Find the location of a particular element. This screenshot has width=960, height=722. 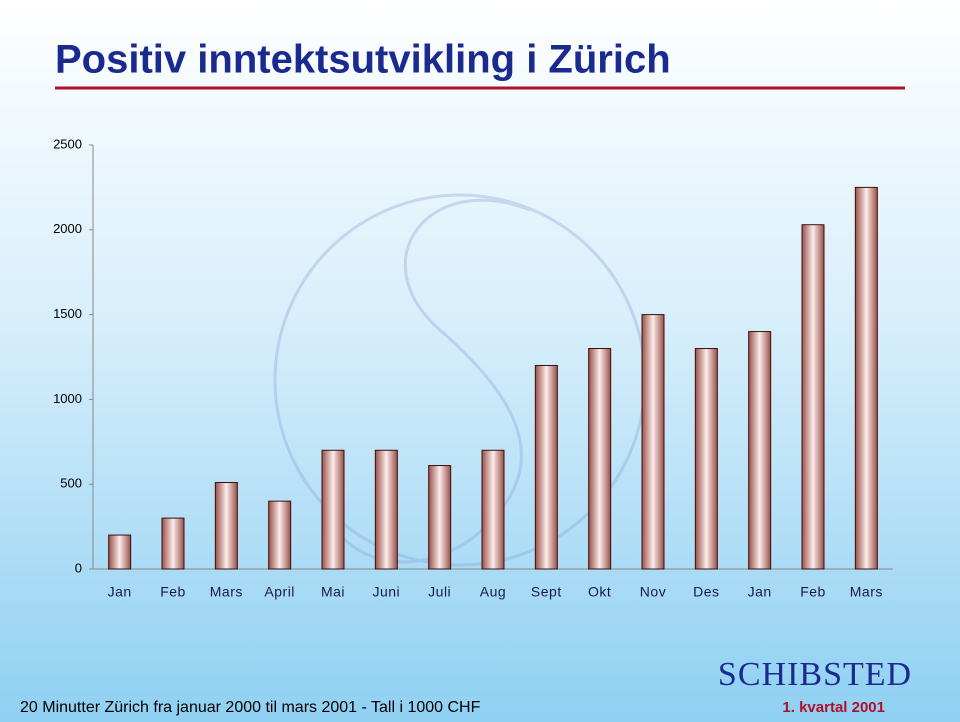

x-tick-label: Des is located at coordinates (706, 592).